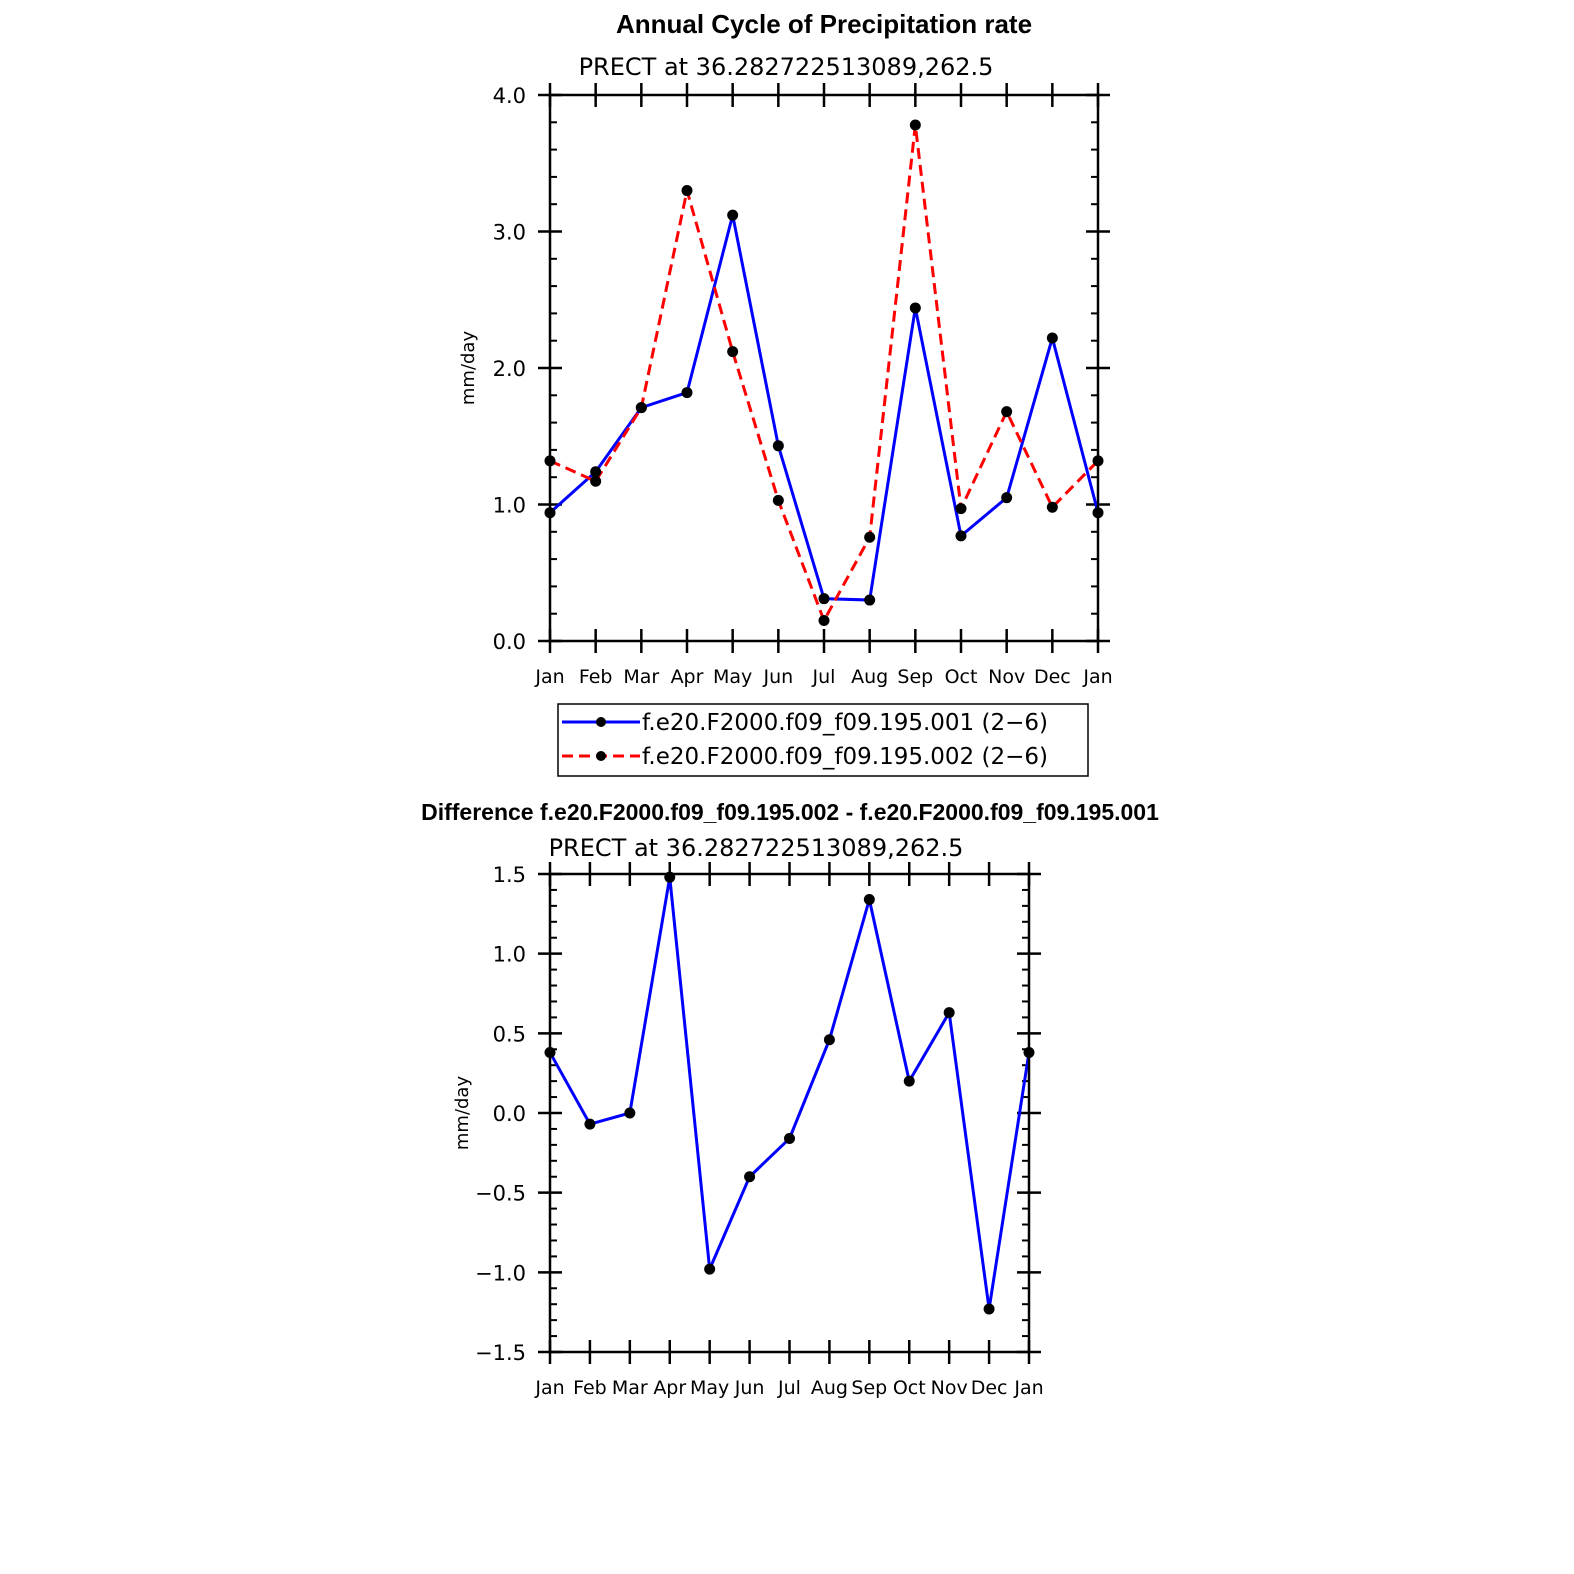  I want to click on data-point-series-2-may, so click(733, 352).